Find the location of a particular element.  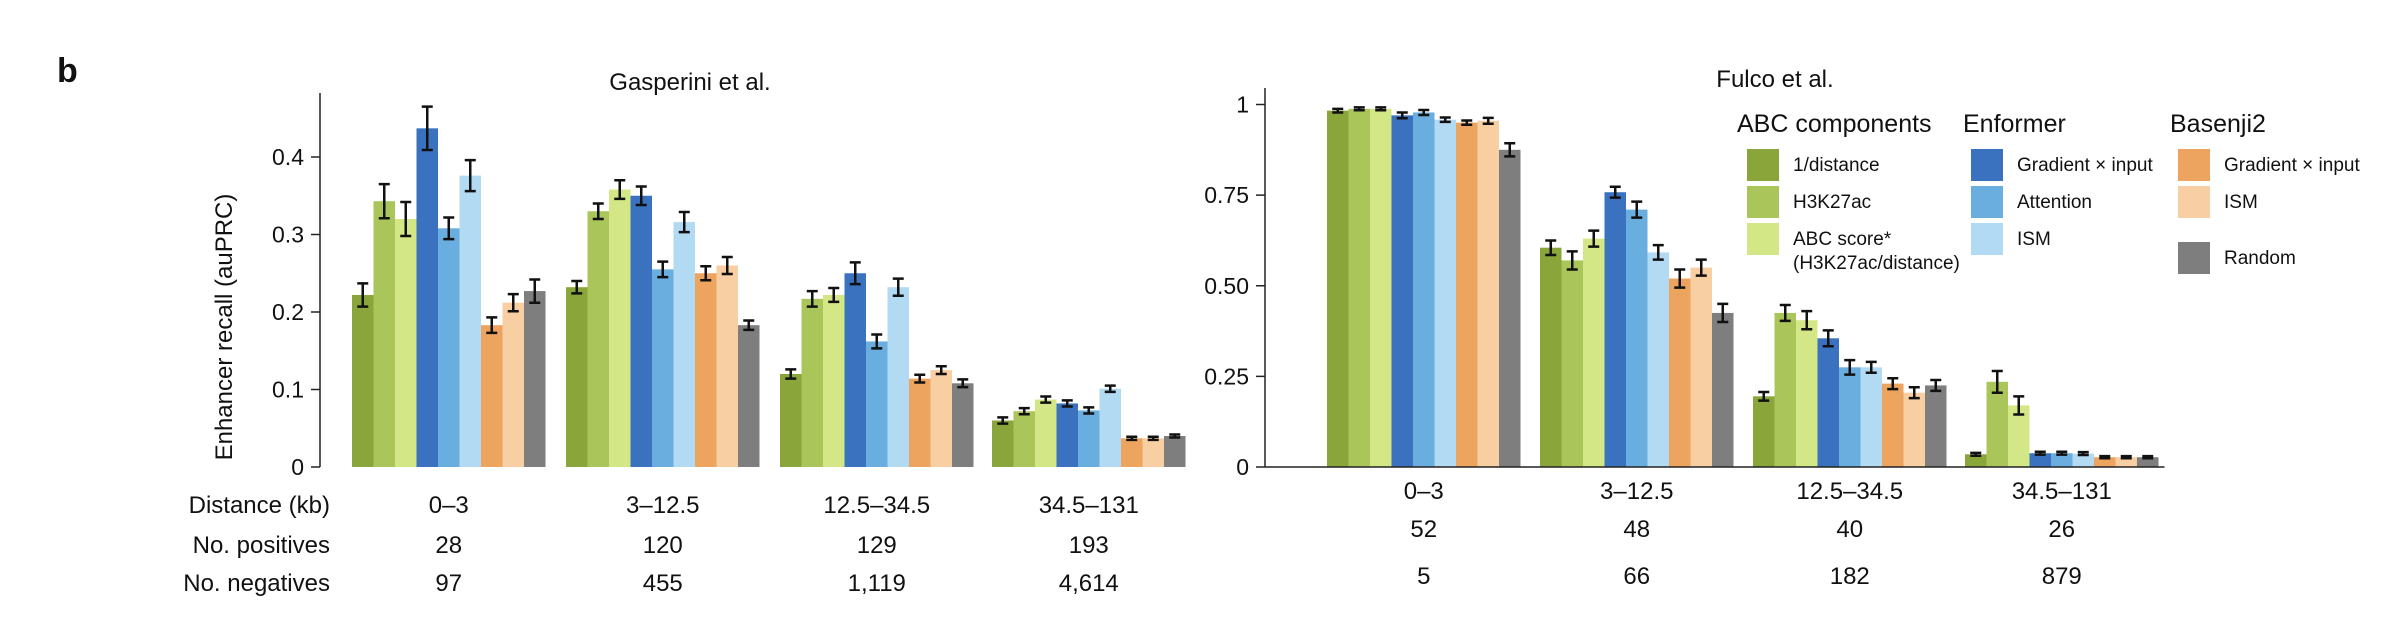

y-tick-label: 0.50 is located at coordinates (1226, 286).